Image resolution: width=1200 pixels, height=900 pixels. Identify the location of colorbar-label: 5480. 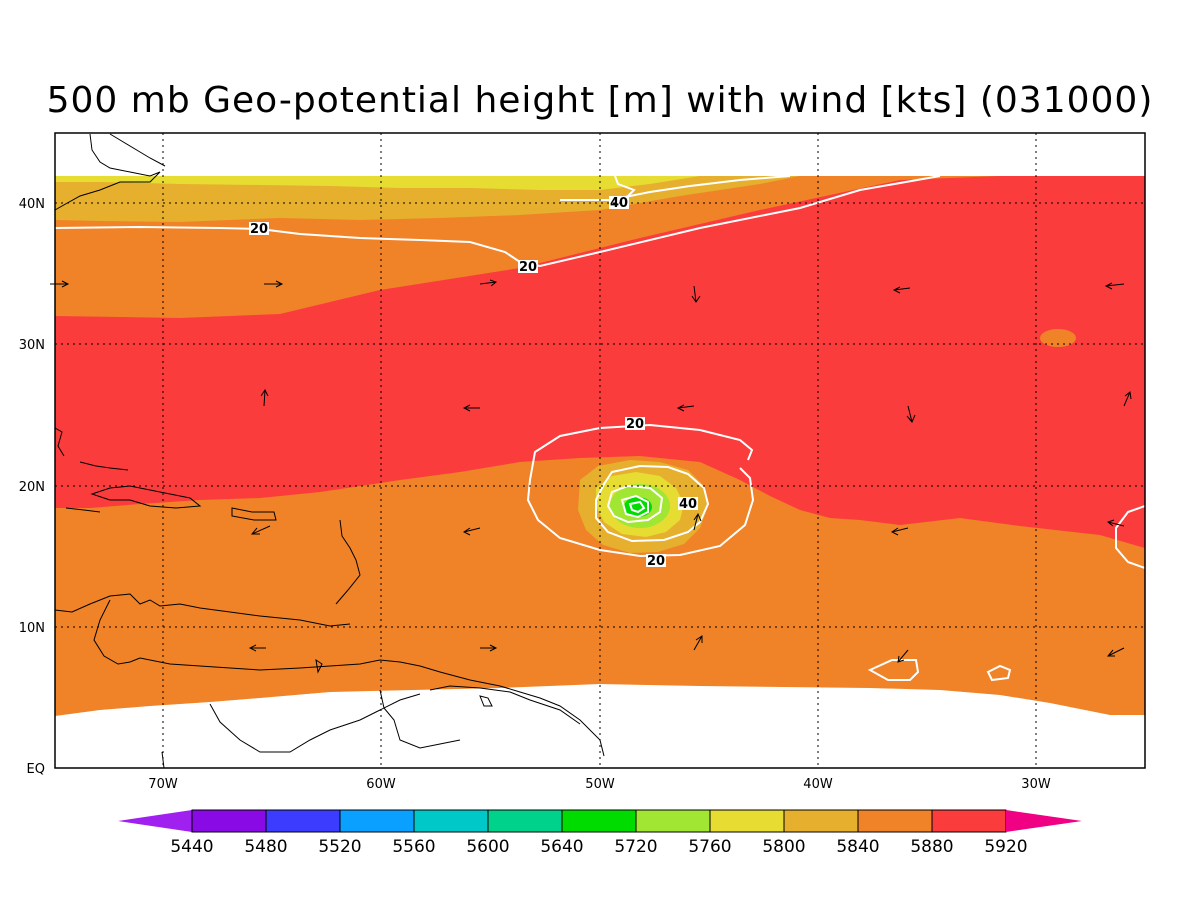
(265, 847).